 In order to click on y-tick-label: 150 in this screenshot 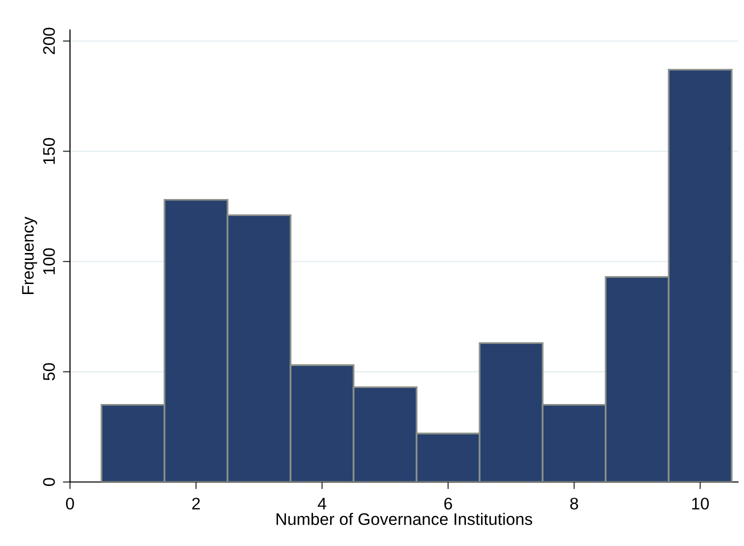, I will do `click(49, 151)`.